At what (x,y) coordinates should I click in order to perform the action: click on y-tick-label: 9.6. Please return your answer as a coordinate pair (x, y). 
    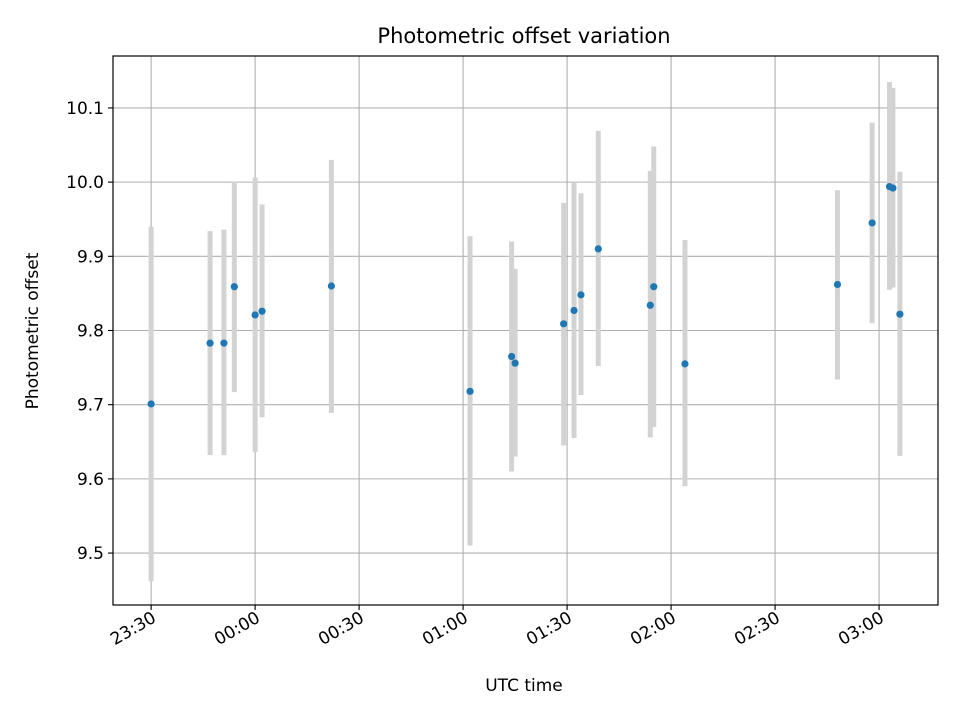
    Looking at the image, I should click on (90, 480).